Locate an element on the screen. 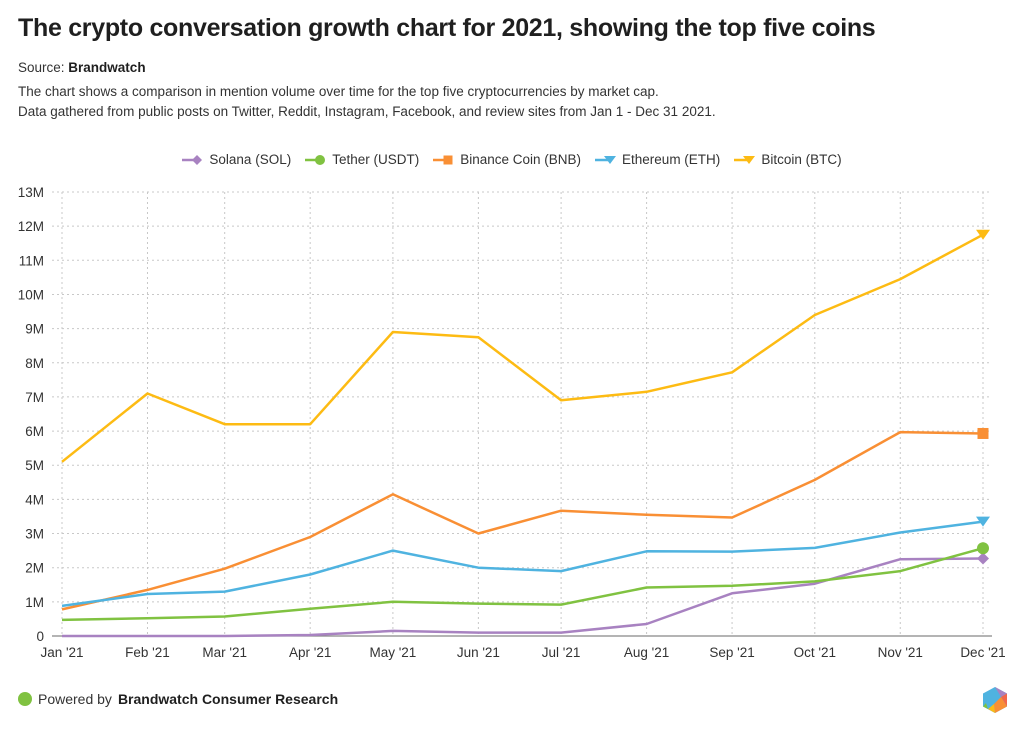 The width and height of the screenshot is (1024, 734). brandwatch-hexagon-logo-icon is located at coordinates (995, 700).